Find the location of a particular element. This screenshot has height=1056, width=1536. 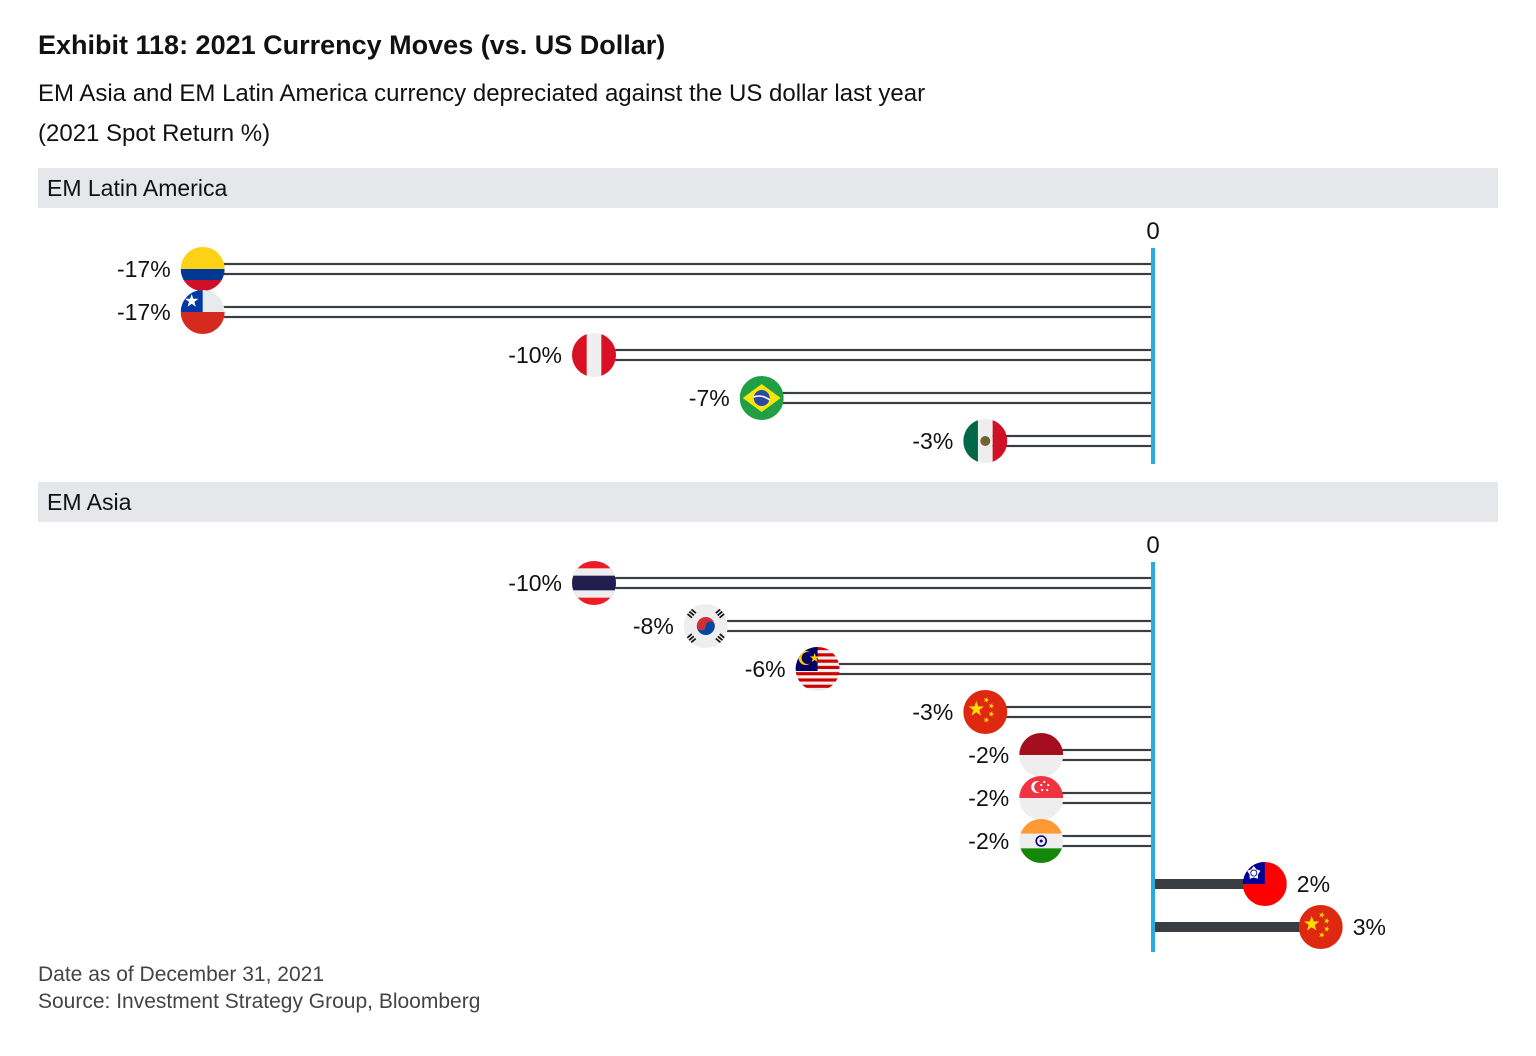

bar-malaysia-flag is located at coordinates (985, 669).